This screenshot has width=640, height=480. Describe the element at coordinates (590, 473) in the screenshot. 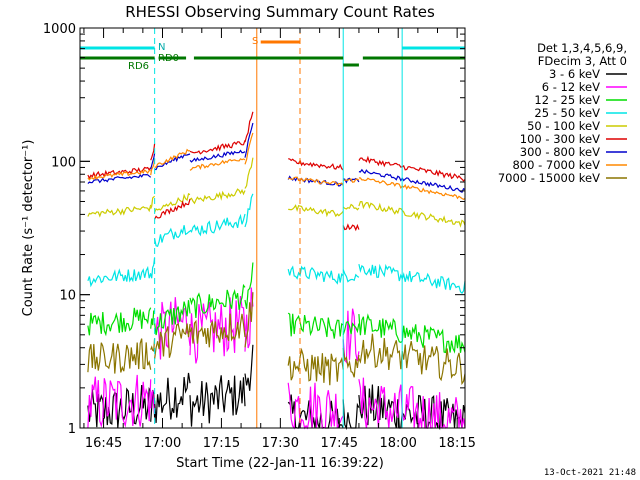

I see `generation-timestamp: 13-Oct-2021 21:48` at that location.